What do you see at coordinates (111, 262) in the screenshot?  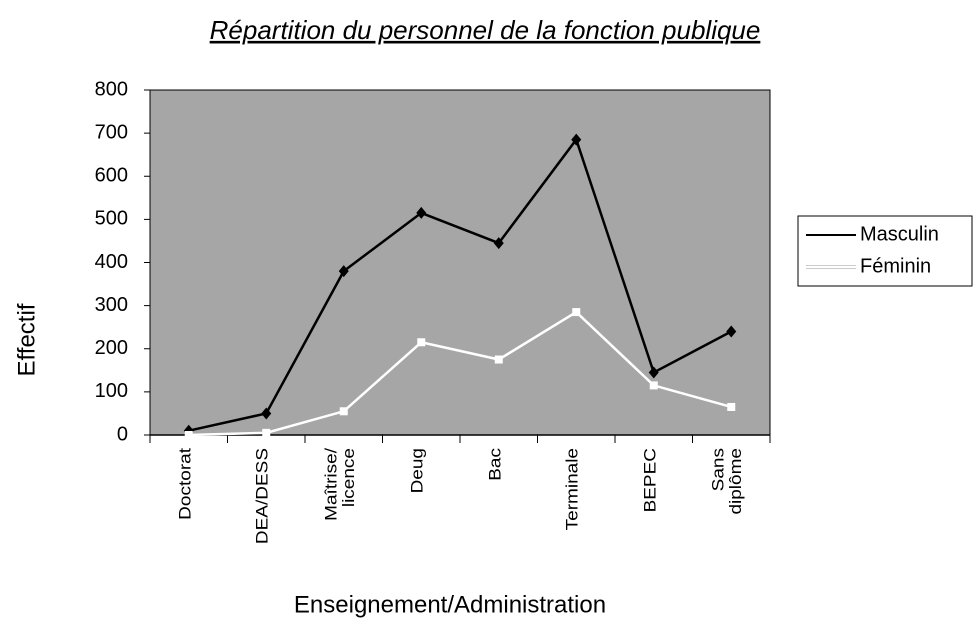 I see `y-tick-label: 400` at bounding box center [111, 262].